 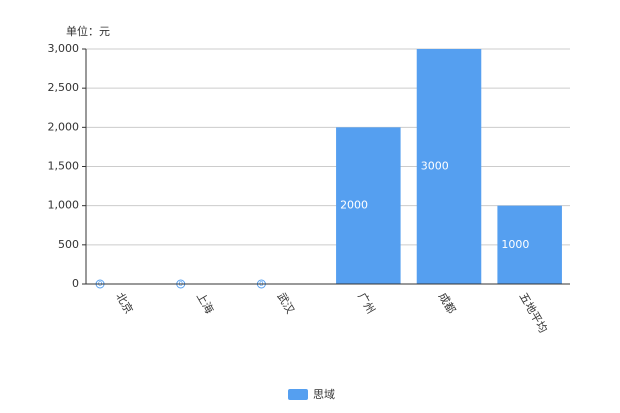 What do you see at coordinates (64, 87) in the screenshot?
I see `y-tick-label: 2,500` at bounding box center [64, 87].